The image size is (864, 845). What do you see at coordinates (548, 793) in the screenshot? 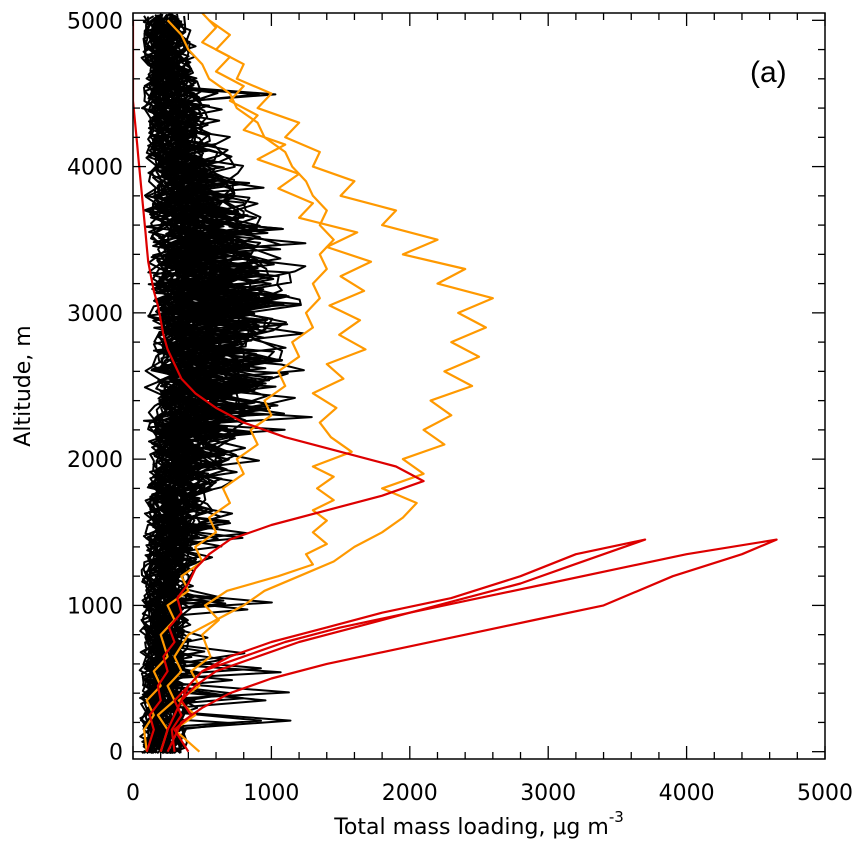
I see `x-tick-label: 3000` at bounding box center [548, 793].